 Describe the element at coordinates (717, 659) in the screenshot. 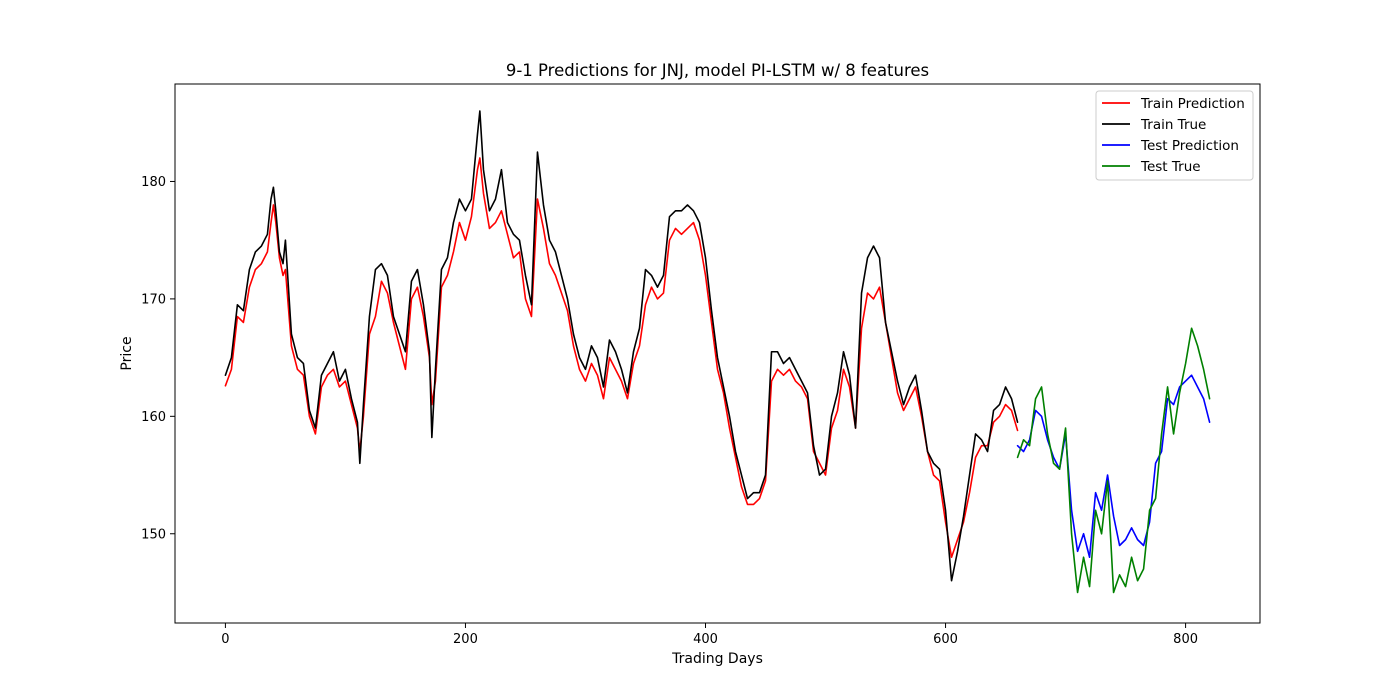

I see `x-axis-title: Trading Days` at that location.